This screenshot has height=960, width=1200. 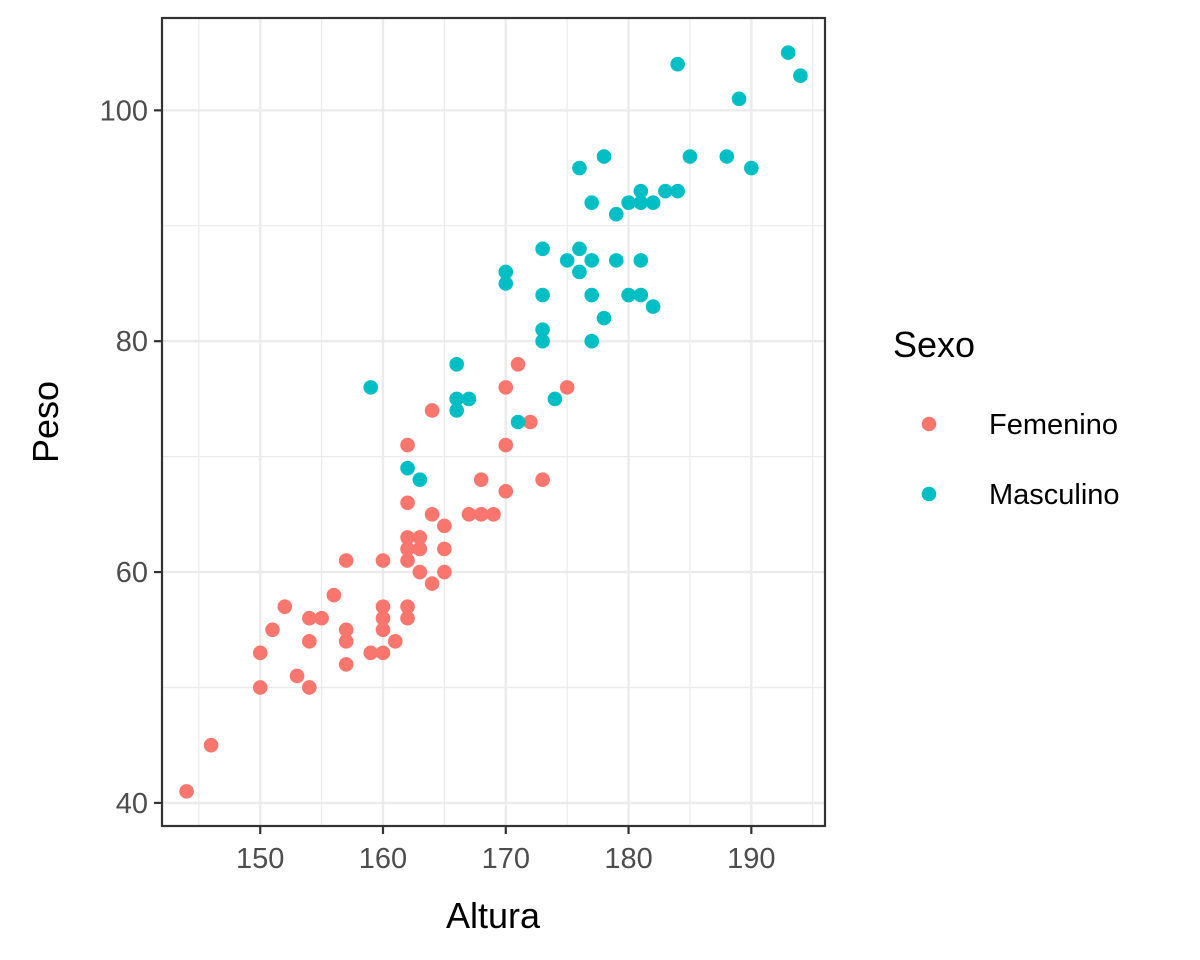 I want to click on y-tick-label: 60, so click(x=132, y=573).